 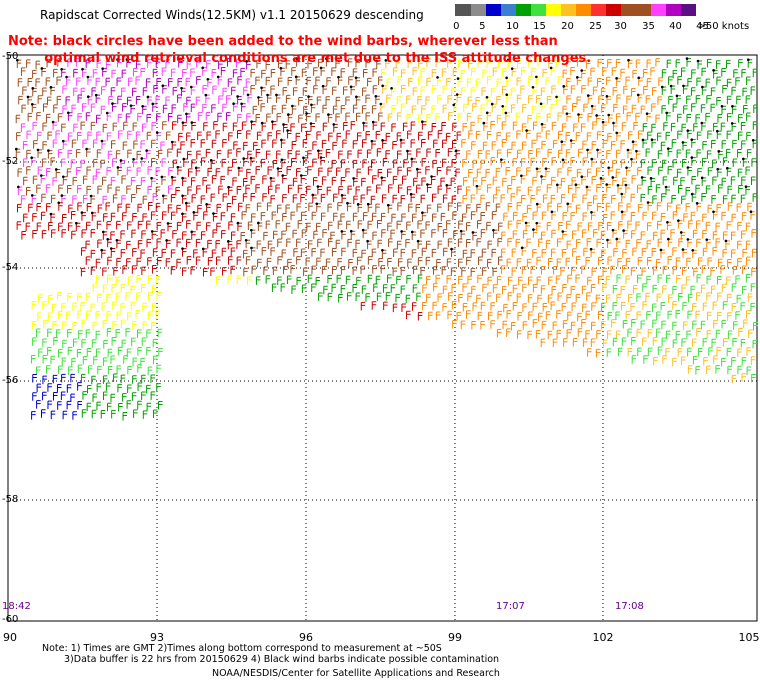 What do you see at coordinates (510, 606) in the screenshot?
I see `time-label: 17:07` at bounding box center [510, 606].